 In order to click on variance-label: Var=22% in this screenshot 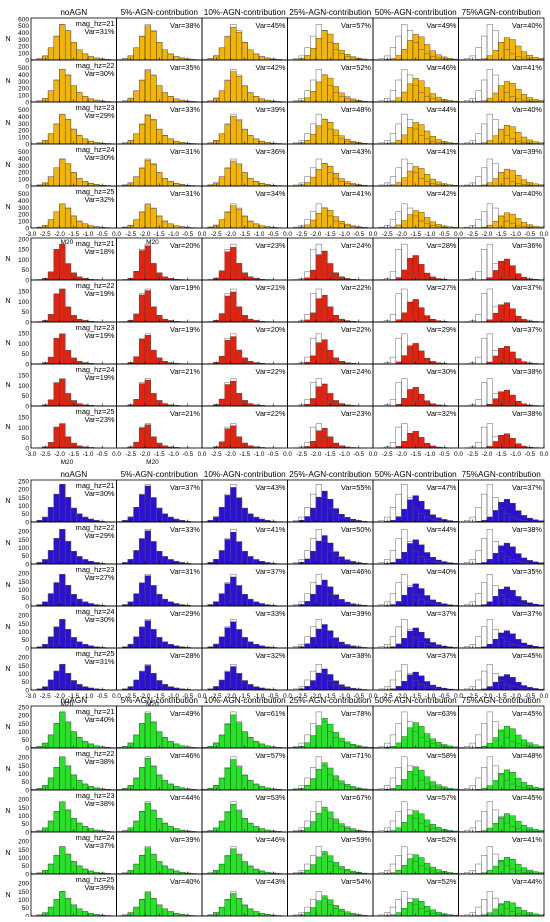, I will do `click(270, 371)`.